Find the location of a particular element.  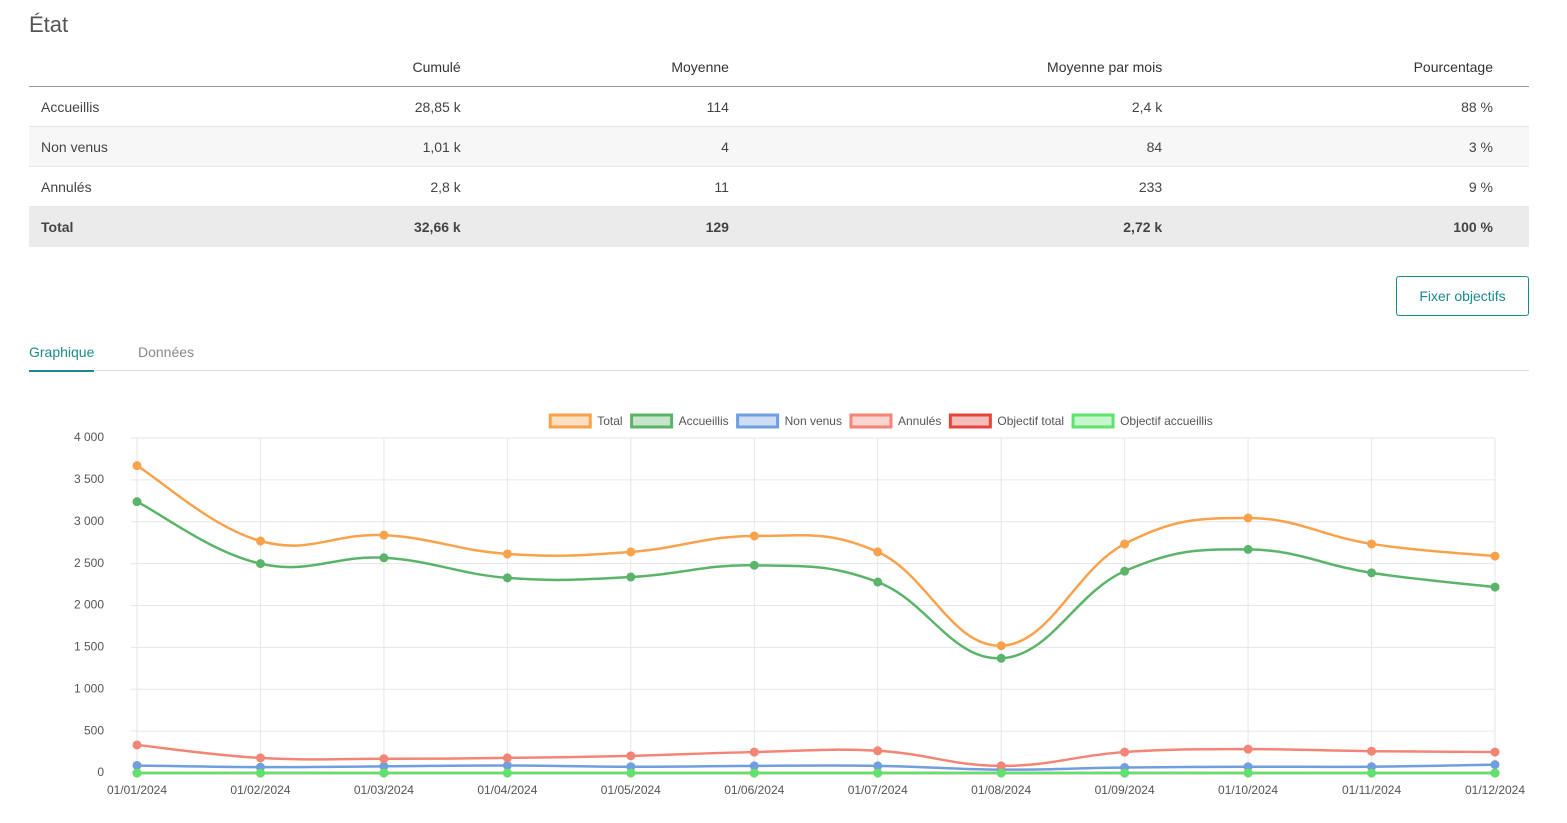

table-cell: 28,85 k is located at coordinates (376, 106).